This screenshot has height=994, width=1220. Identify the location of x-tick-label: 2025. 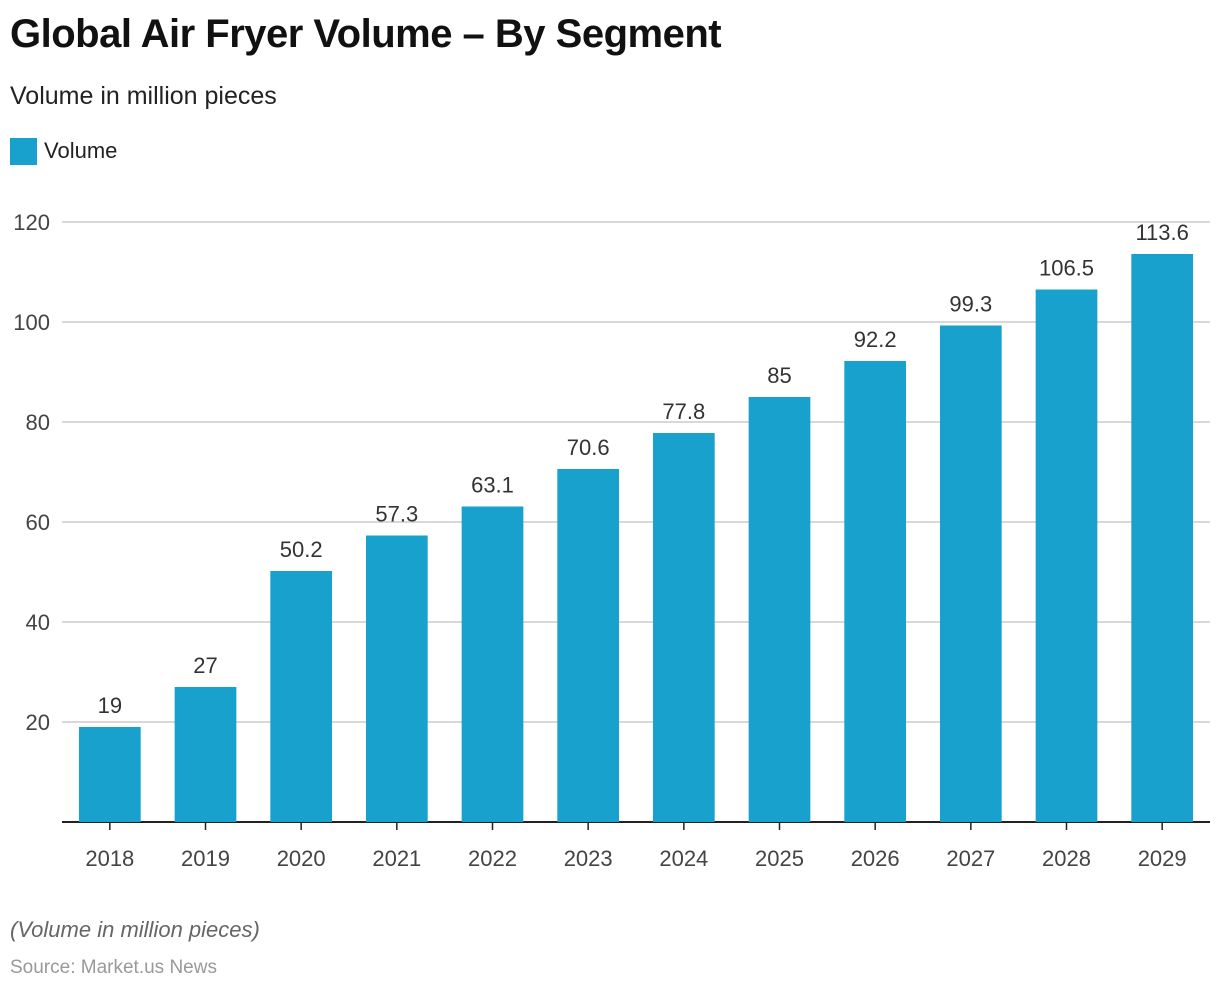
(779, 858).